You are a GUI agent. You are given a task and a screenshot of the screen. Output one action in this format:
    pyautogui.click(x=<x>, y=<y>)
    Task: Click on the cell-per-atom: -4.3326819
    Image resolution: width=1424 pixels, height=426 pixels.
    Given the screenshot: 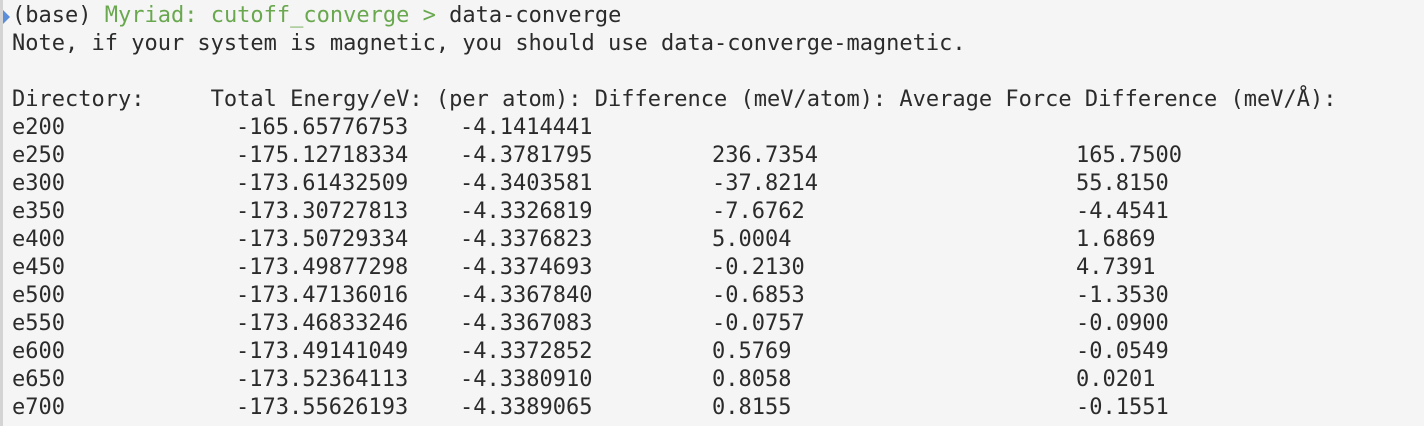 What is the action you would take?
    pyautogui.click(x=526, y=211)
    